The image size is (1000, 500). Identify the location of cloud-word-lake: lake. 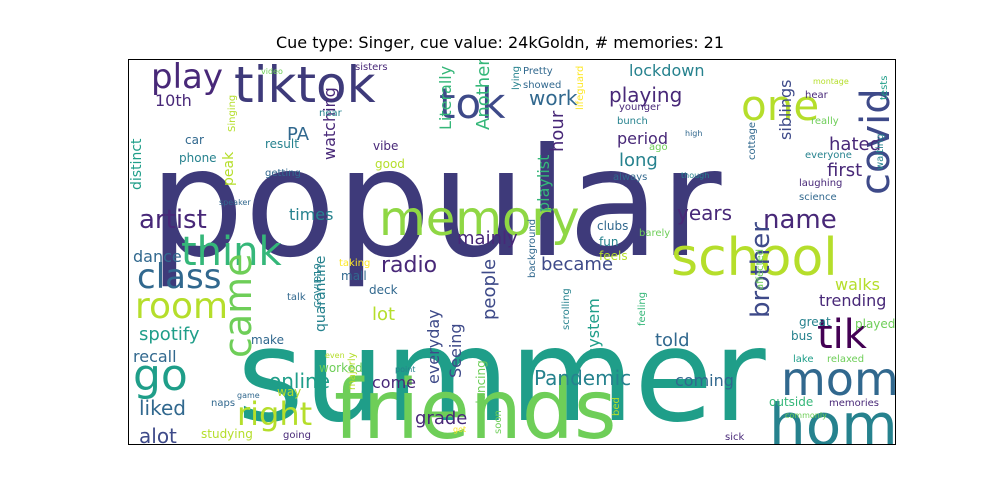
(803, 359).